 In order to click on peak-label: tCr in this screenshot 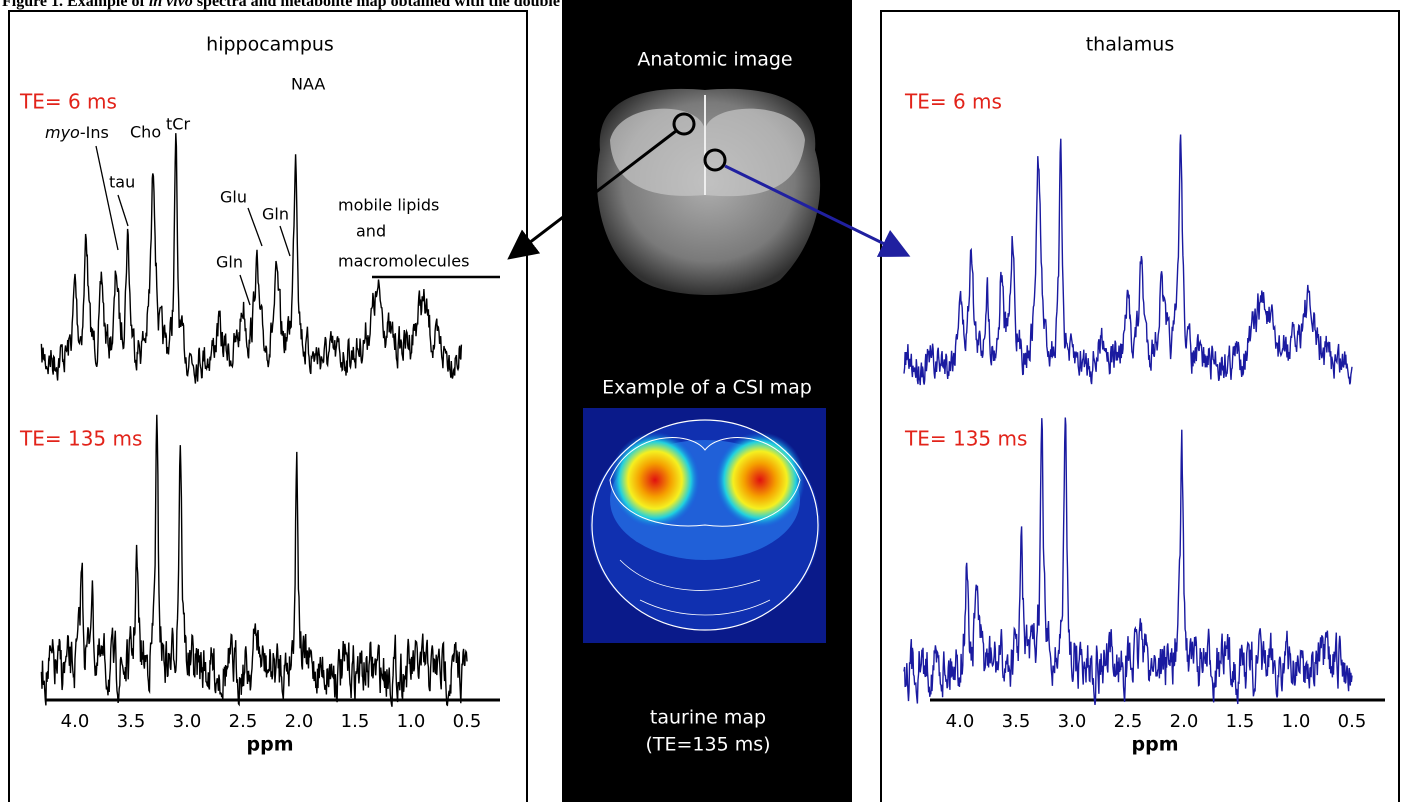, I will do `click(178, 124)`.